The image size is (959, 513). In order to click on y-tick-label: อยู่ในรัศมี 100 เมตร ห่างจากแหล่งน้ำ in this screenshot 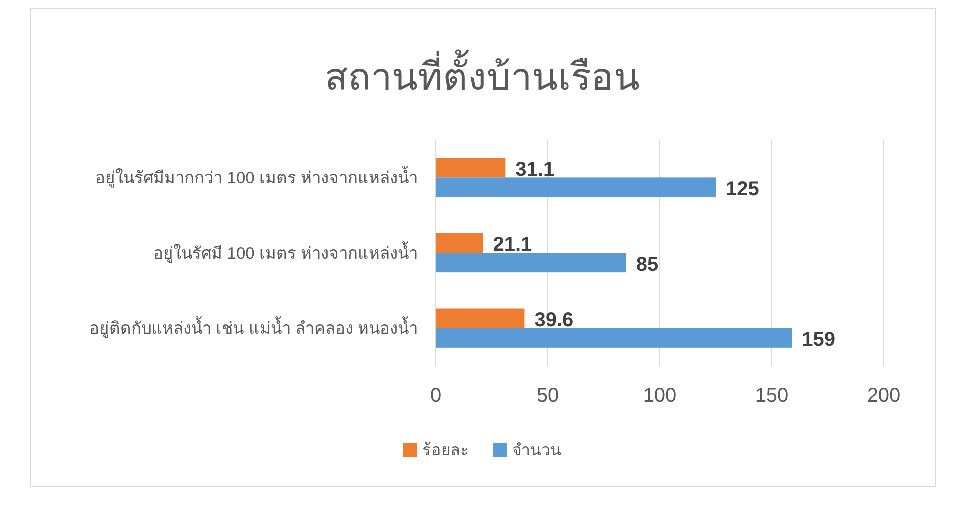, I will do `click(286, 252)`.